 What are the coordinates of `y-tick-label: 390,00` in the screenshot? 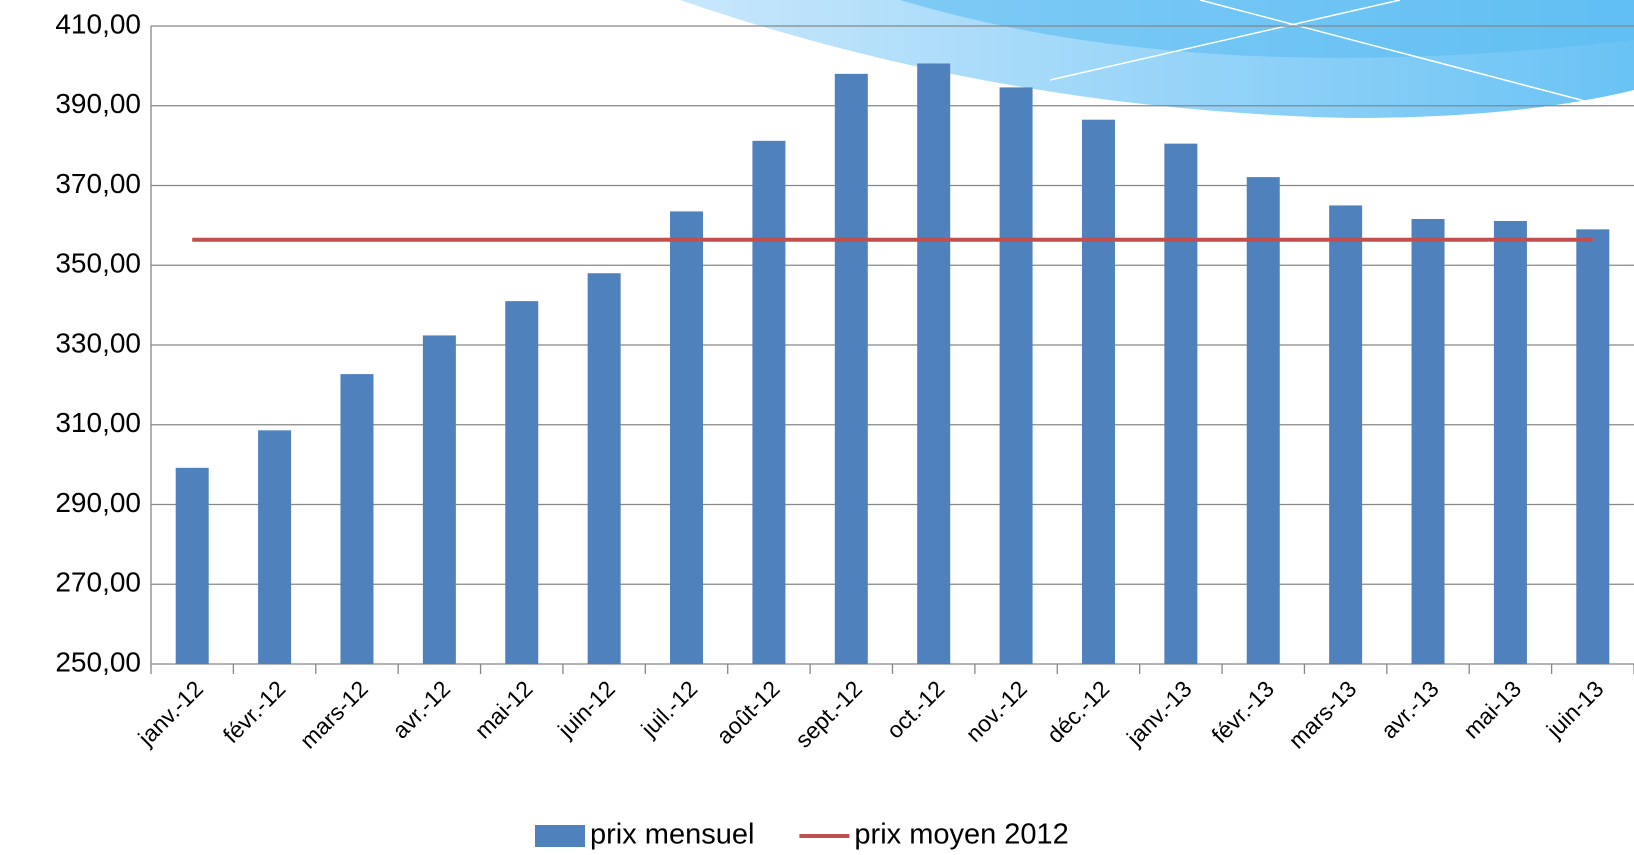 It's located at (98, 103).